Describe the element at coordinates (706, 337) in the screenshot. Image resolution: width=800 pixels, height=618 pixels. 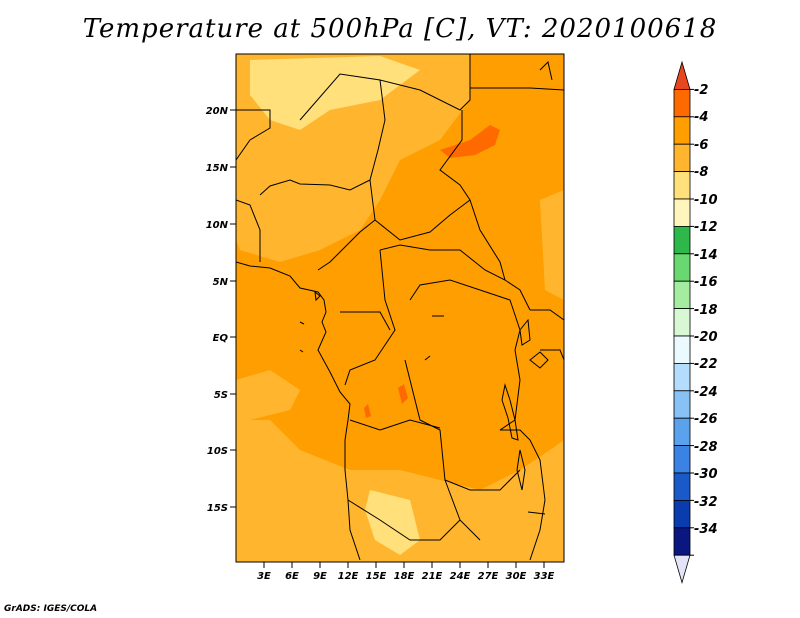
I see `colorbar-label: -20` at that location.